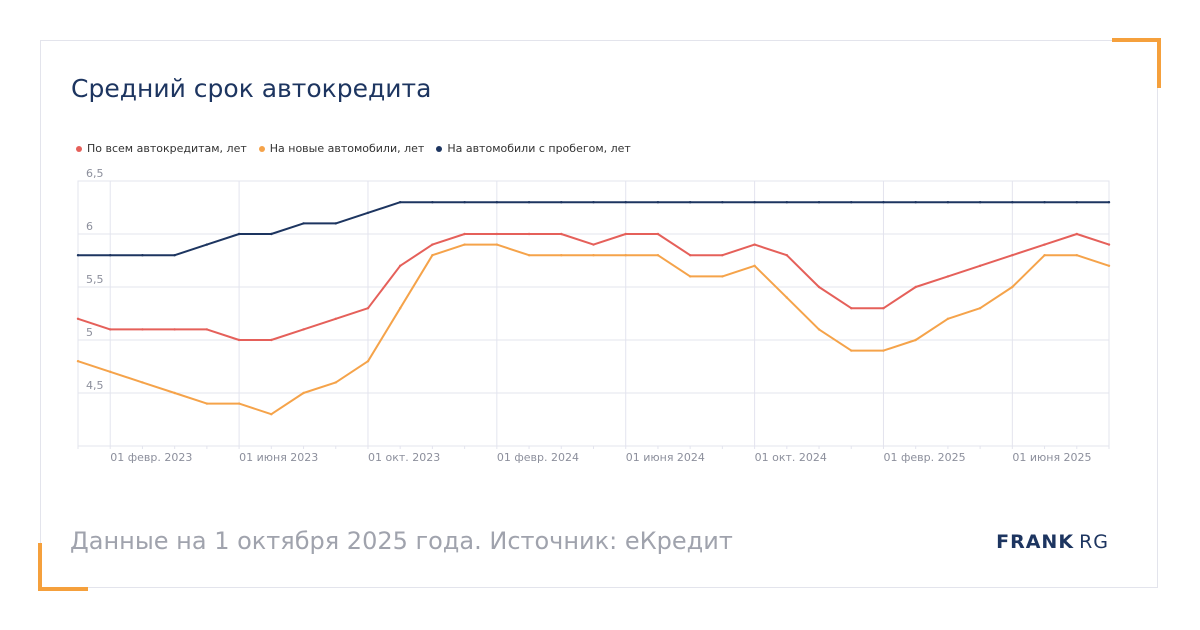  I want to click on legend-label: На новые автомобили, лет, so click(347, 148).